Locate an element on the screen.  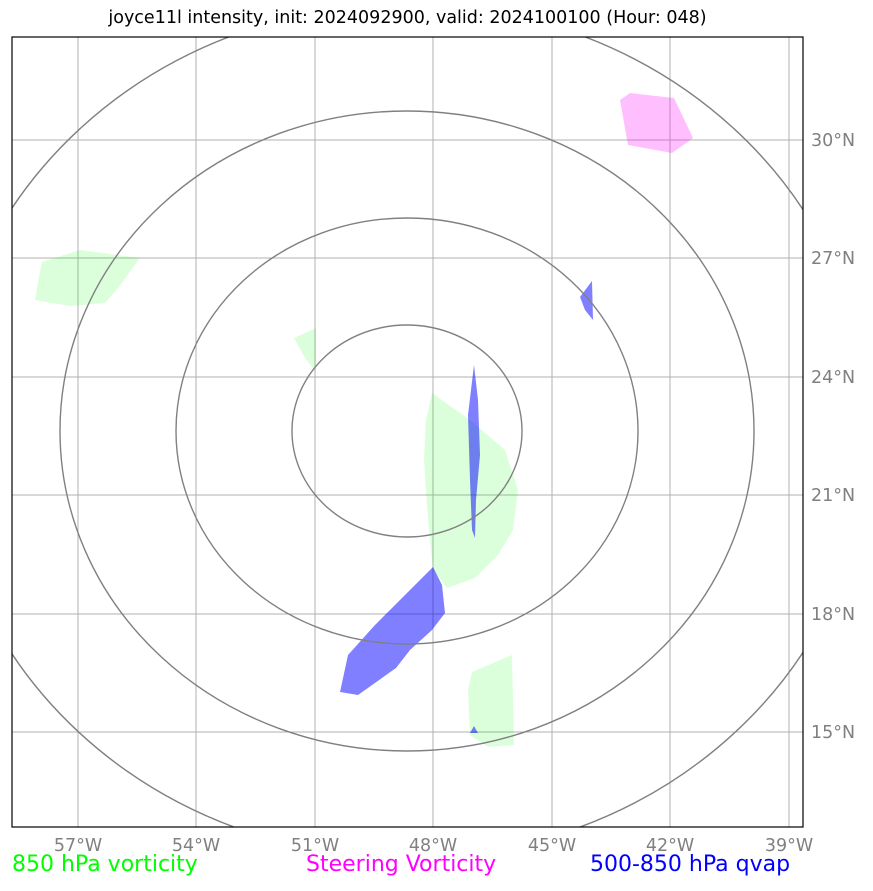
lat-tick-label: 18°N is located at coordinates (833, 615).